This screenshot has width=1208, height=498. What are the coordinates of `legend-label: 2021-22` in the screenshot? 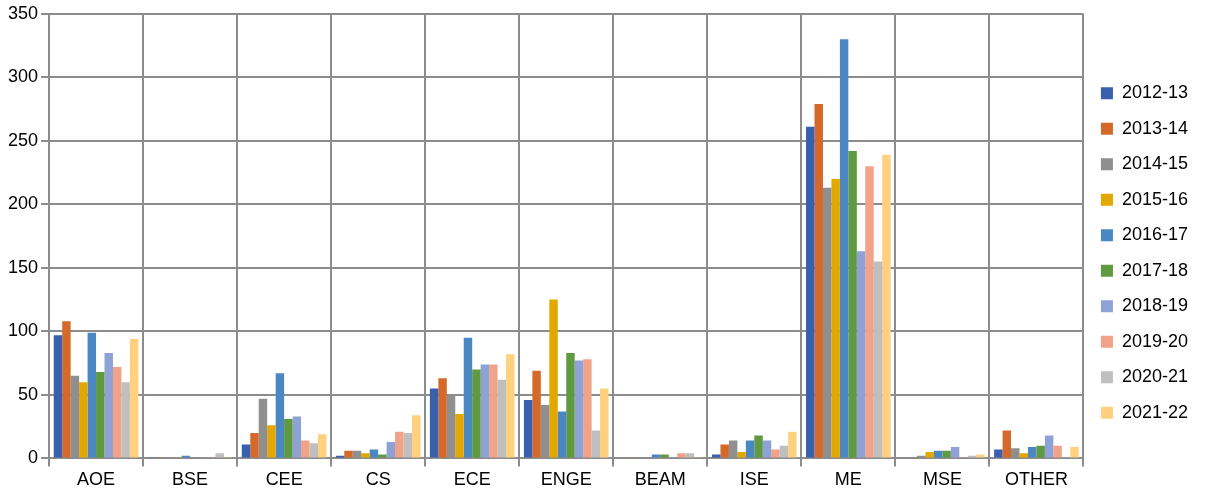 It's located at (1154, 411).